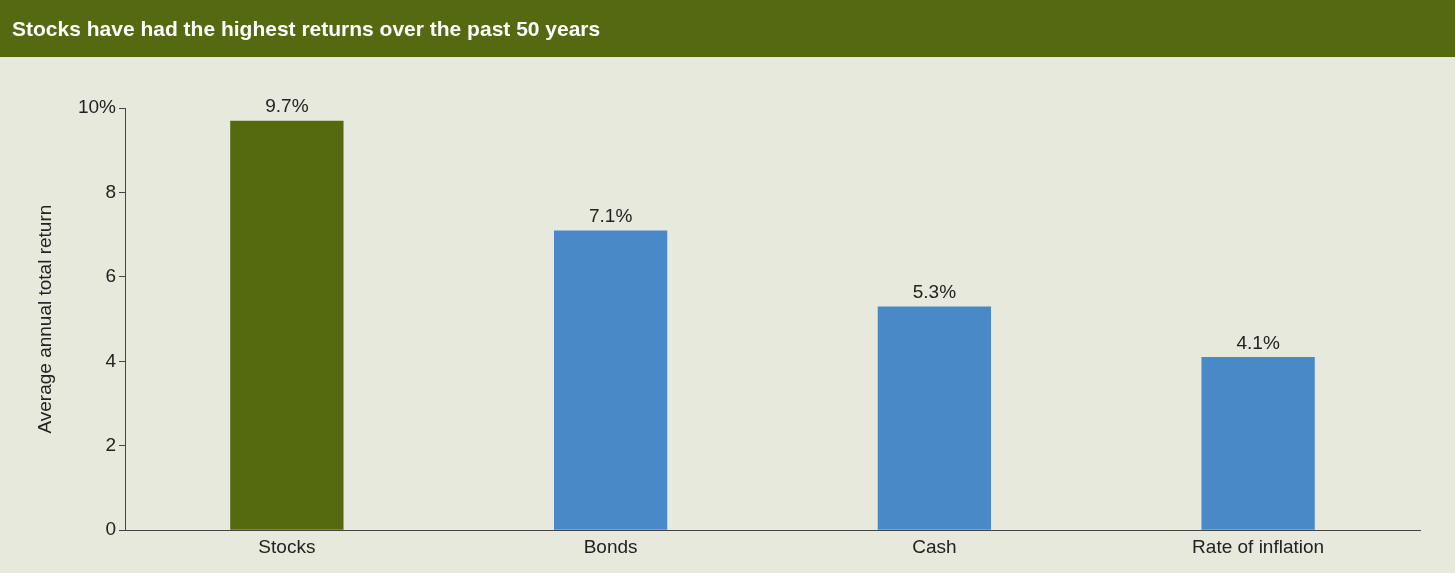  I want to click on x-tick-label: Bonds, so click(610, 546).